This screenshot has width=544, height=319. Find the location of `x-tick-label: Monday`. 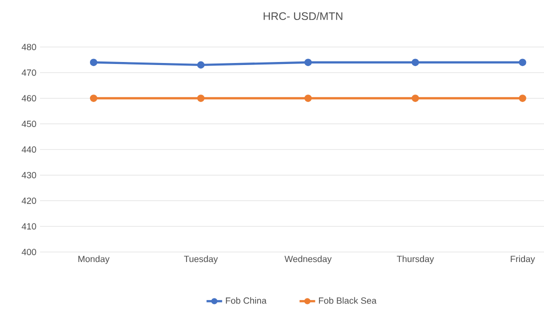

x-tick-label: Monday is located at coordinates (94, 260).